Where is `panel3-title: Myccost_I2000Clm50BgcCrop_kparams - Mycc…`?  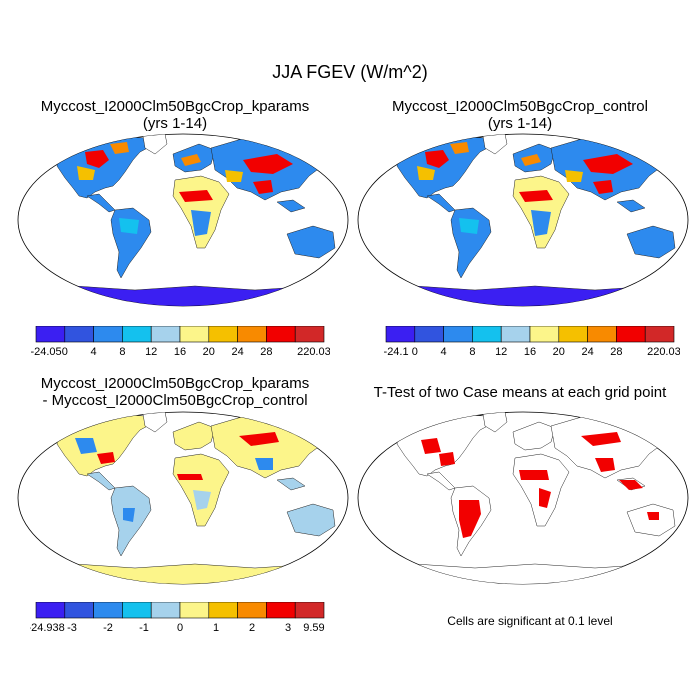
panel3-title: Myccost_I2000Clm50BgcCrop_kparams - Mycc… is located at coordinates (175, 392).